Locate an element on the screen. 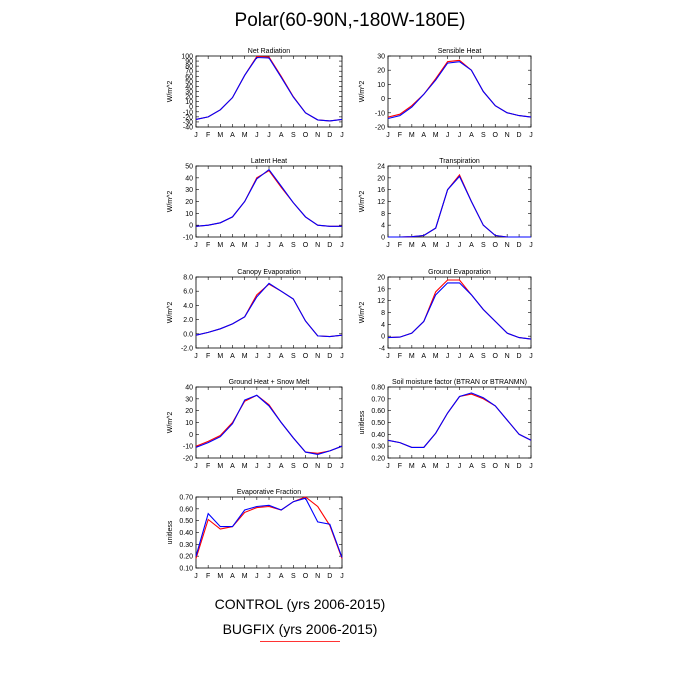 This screenshot has height=700, width=700. legend-control-label: CONTROL (yrs 2006-2015) is located at coordinates (300, 604).